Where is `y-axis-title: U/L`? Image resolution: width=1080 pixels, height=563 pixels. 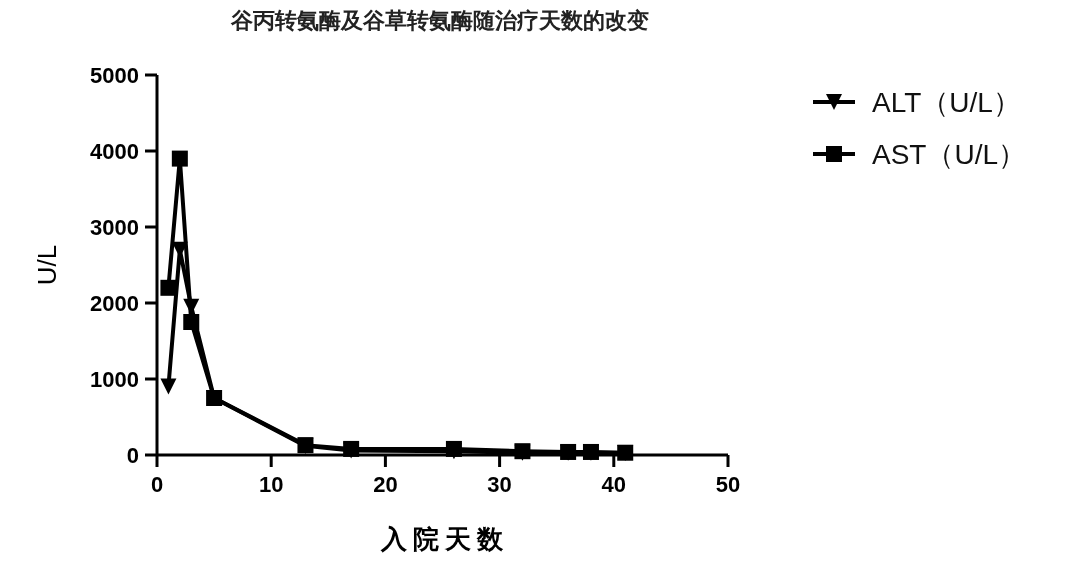 y-axis-title: U/L is located at coordinates (47, 265).